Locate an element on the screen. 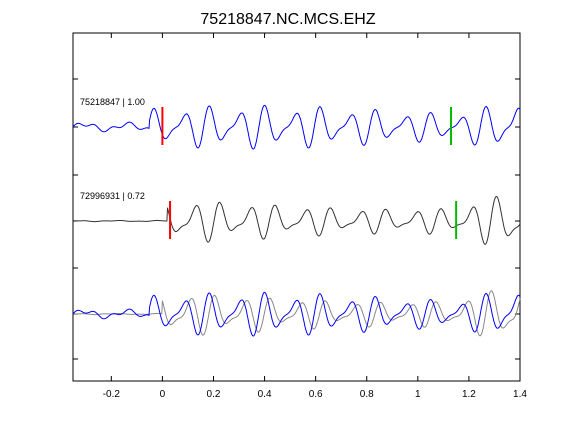 This screenshot has width=576, height=432. trace-1: 75218847 | 1.00 is located at coordinates (296, 123).